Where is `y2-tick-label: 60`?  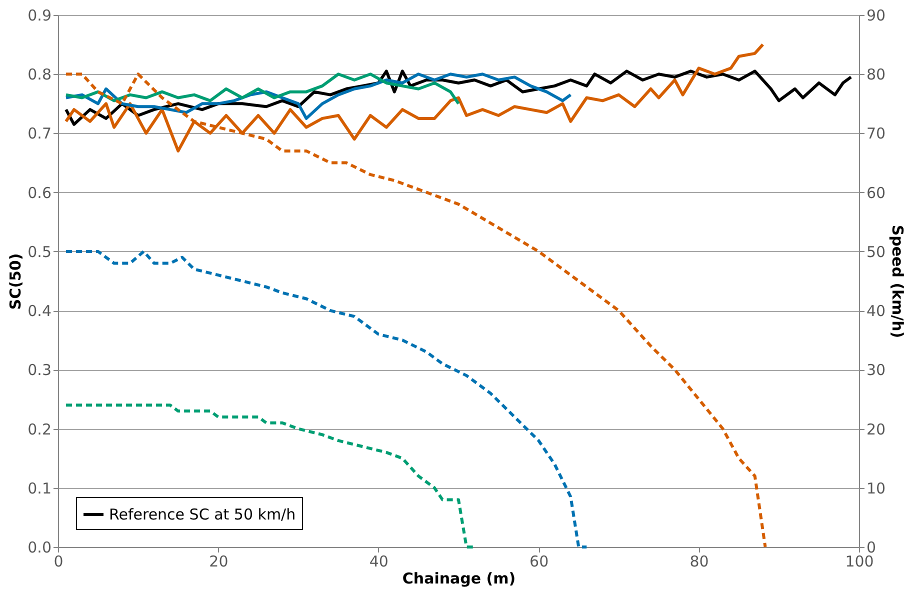 y2-tick-label: 60 is located at coordinates (876, 193).